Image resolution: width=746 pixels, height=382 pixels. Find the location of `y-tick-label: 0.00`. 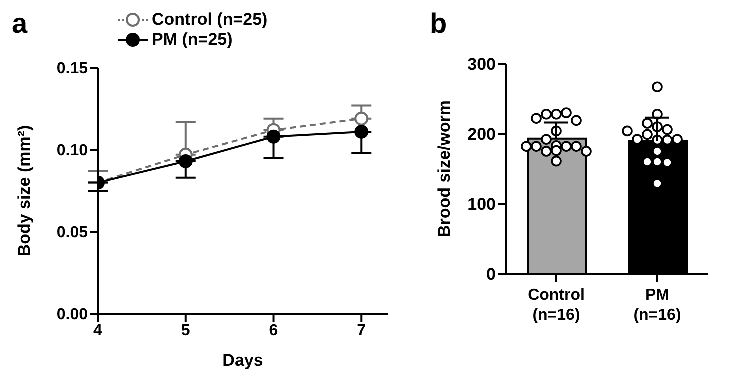

y-tick-label: 0.00 is located at coordinates (72, 315).